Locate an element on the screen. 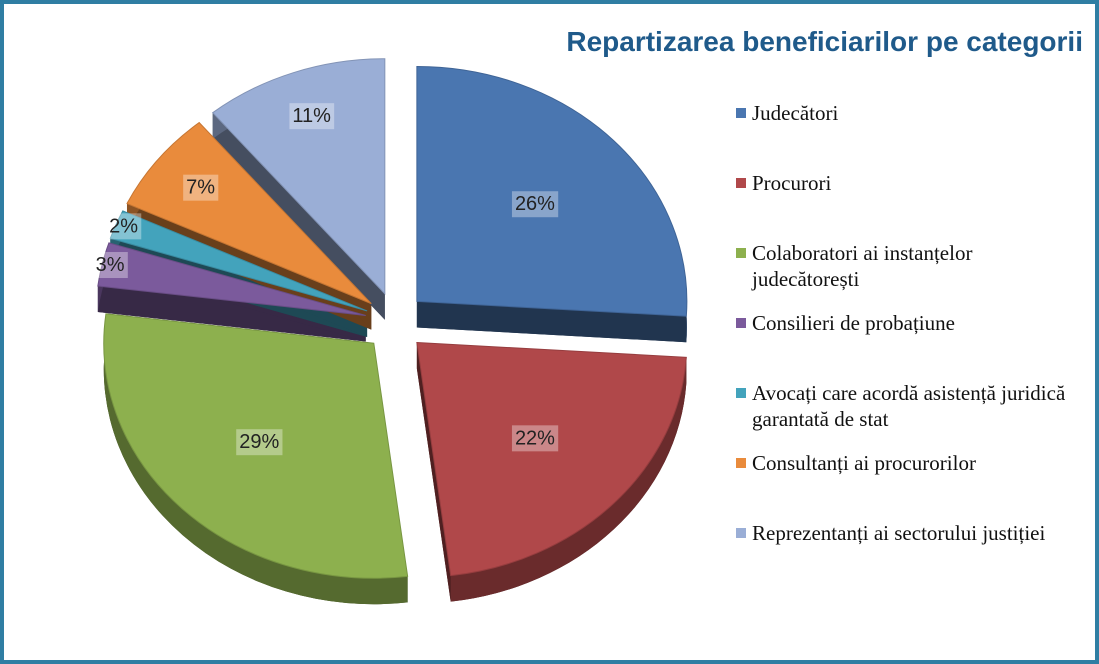 The width and height of the screenshot is (1099, 664). legend-item: Consilieri de probațiune is located at coordinates (906, 345).